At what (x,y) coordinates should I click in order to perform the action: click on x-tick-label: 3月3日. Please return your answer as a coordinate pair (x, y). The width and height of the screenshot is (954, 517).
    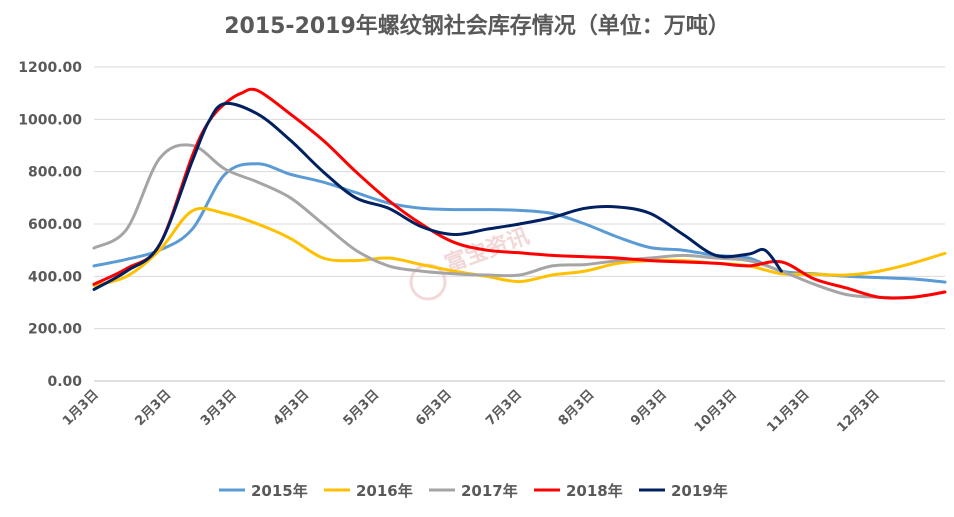
    Looking at the image, I should click on (219, 408).